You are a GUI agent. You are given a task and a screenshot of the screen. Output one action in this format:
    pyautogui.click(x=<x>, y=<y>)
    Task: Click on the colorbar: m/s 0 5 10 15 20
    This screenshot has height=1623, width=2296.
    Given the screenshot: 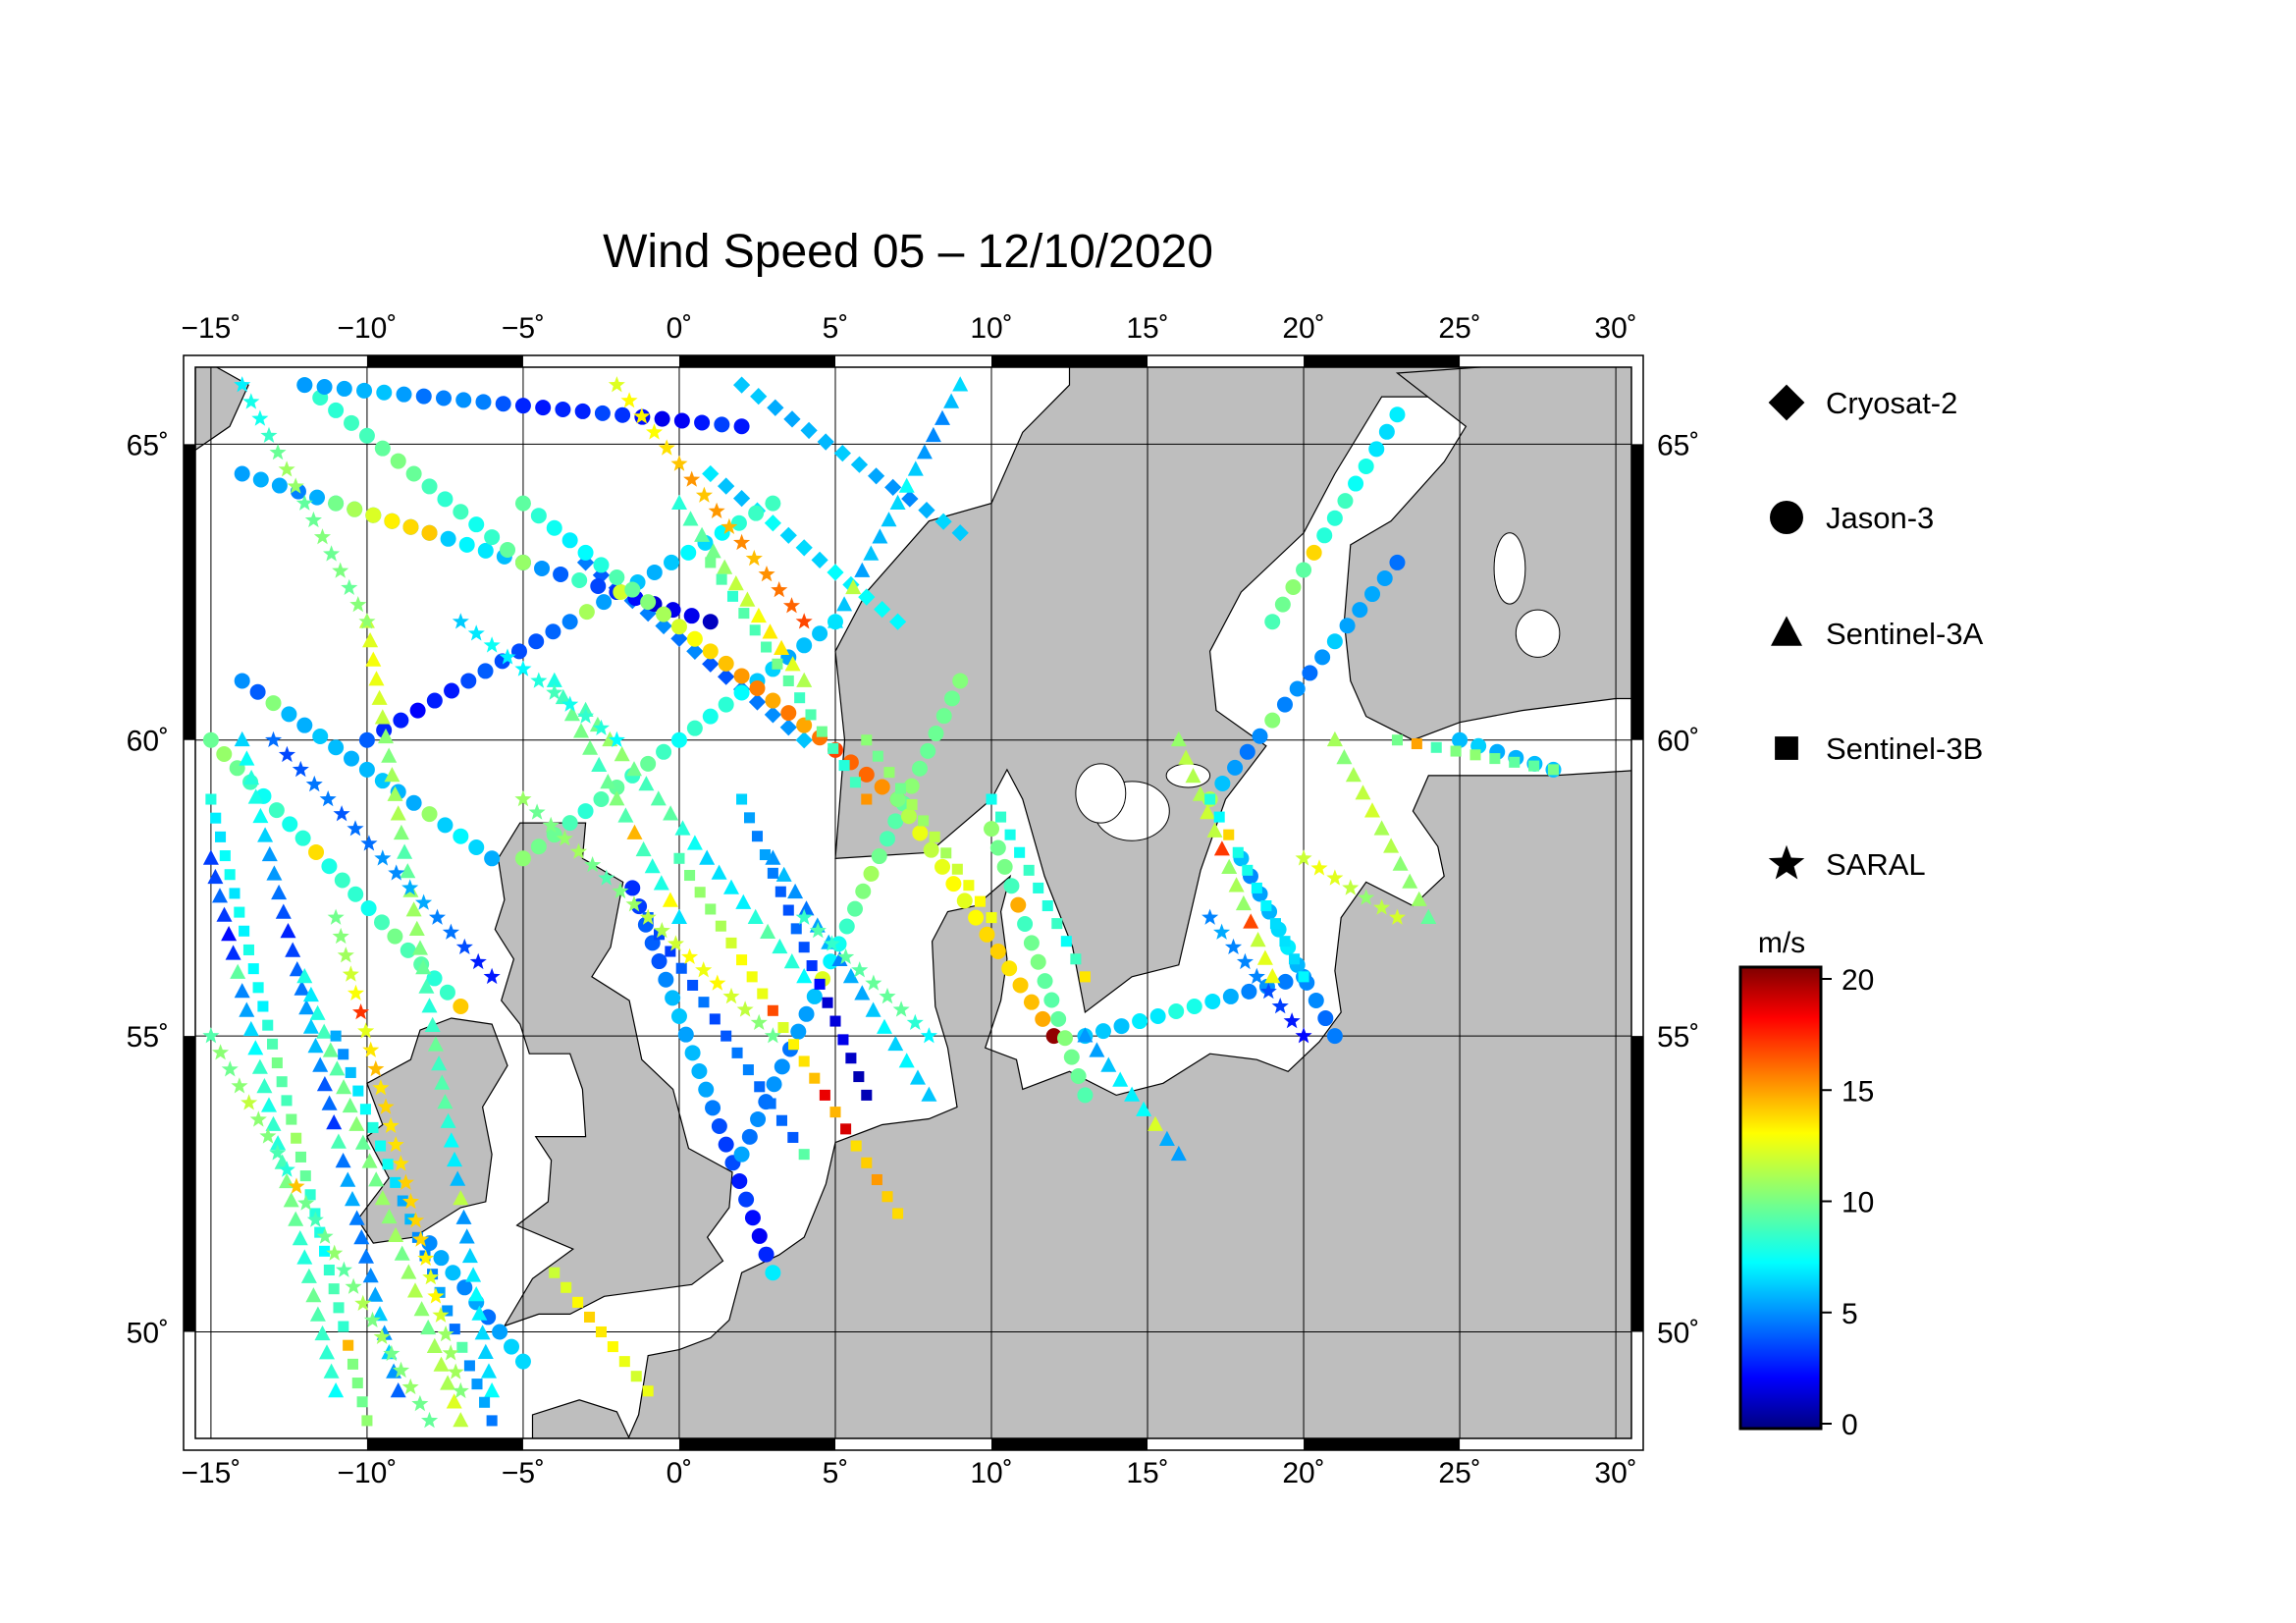 What is the action you would take?
    pyautogui.click(x=1806, y=1184)
    